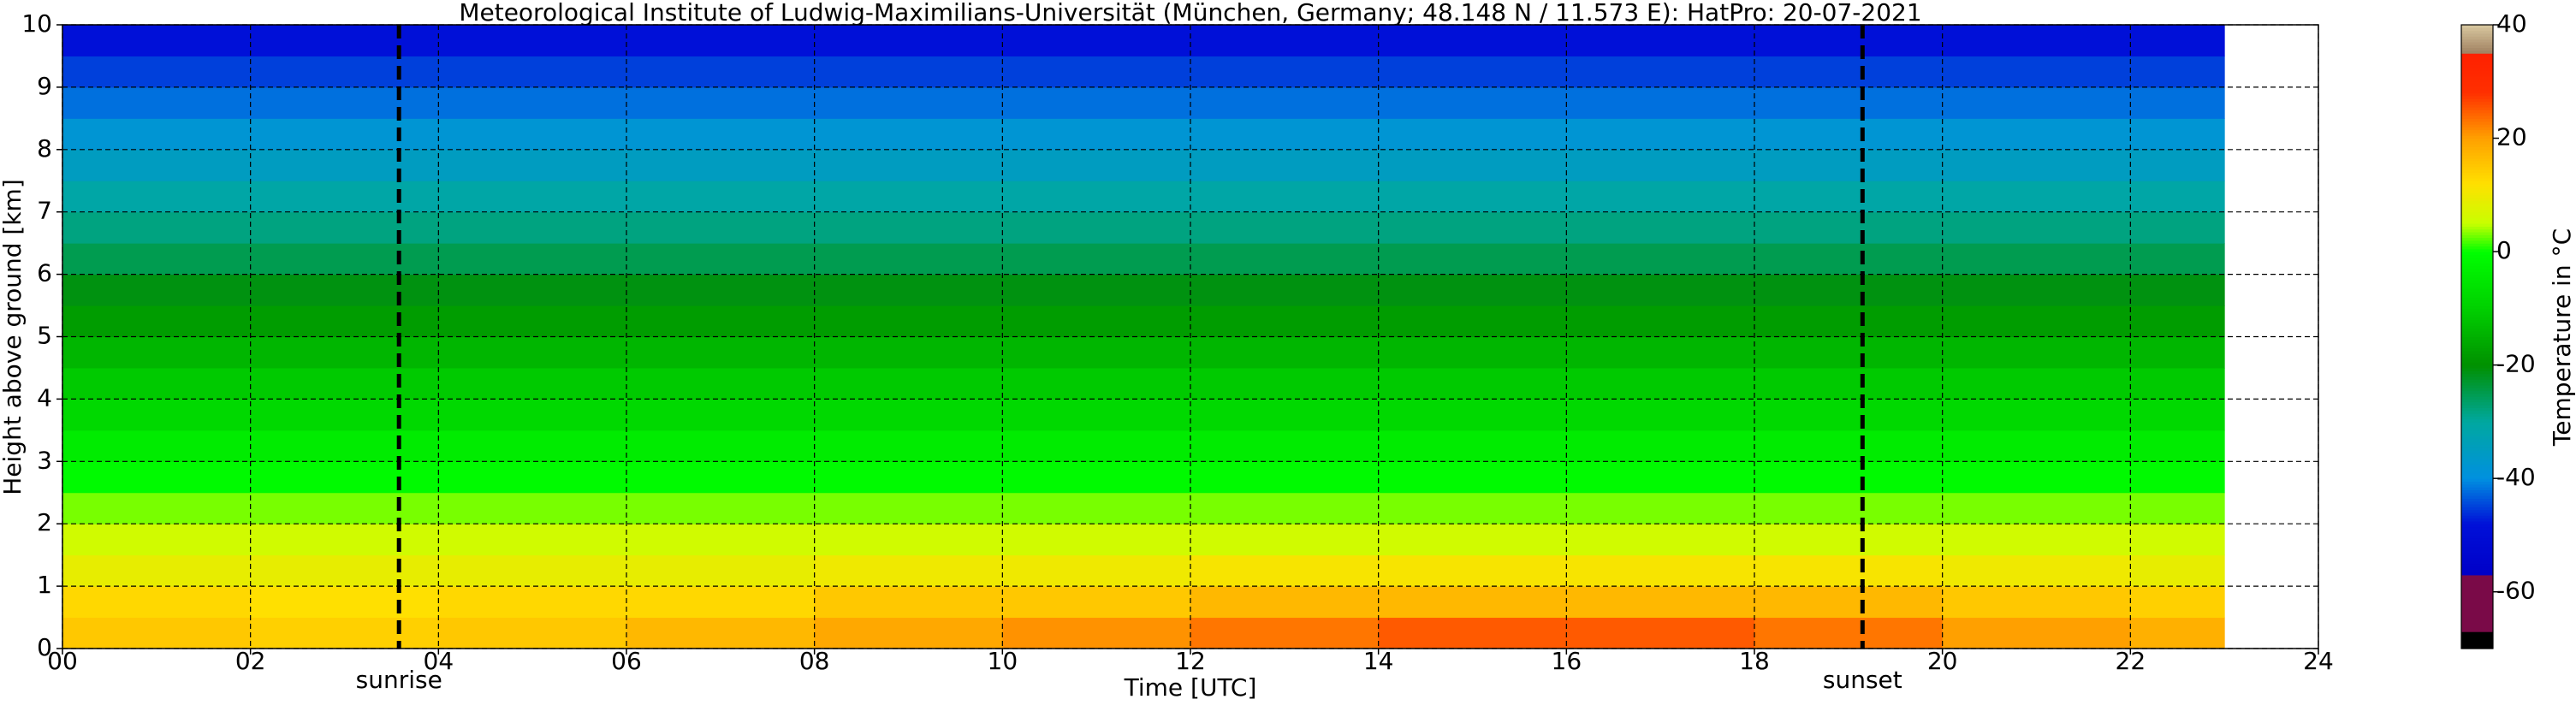  What do you see at coordinates (44, 460) in the screenshot?
I see `y-tick-label: 3` at bounding box center [44, 460].